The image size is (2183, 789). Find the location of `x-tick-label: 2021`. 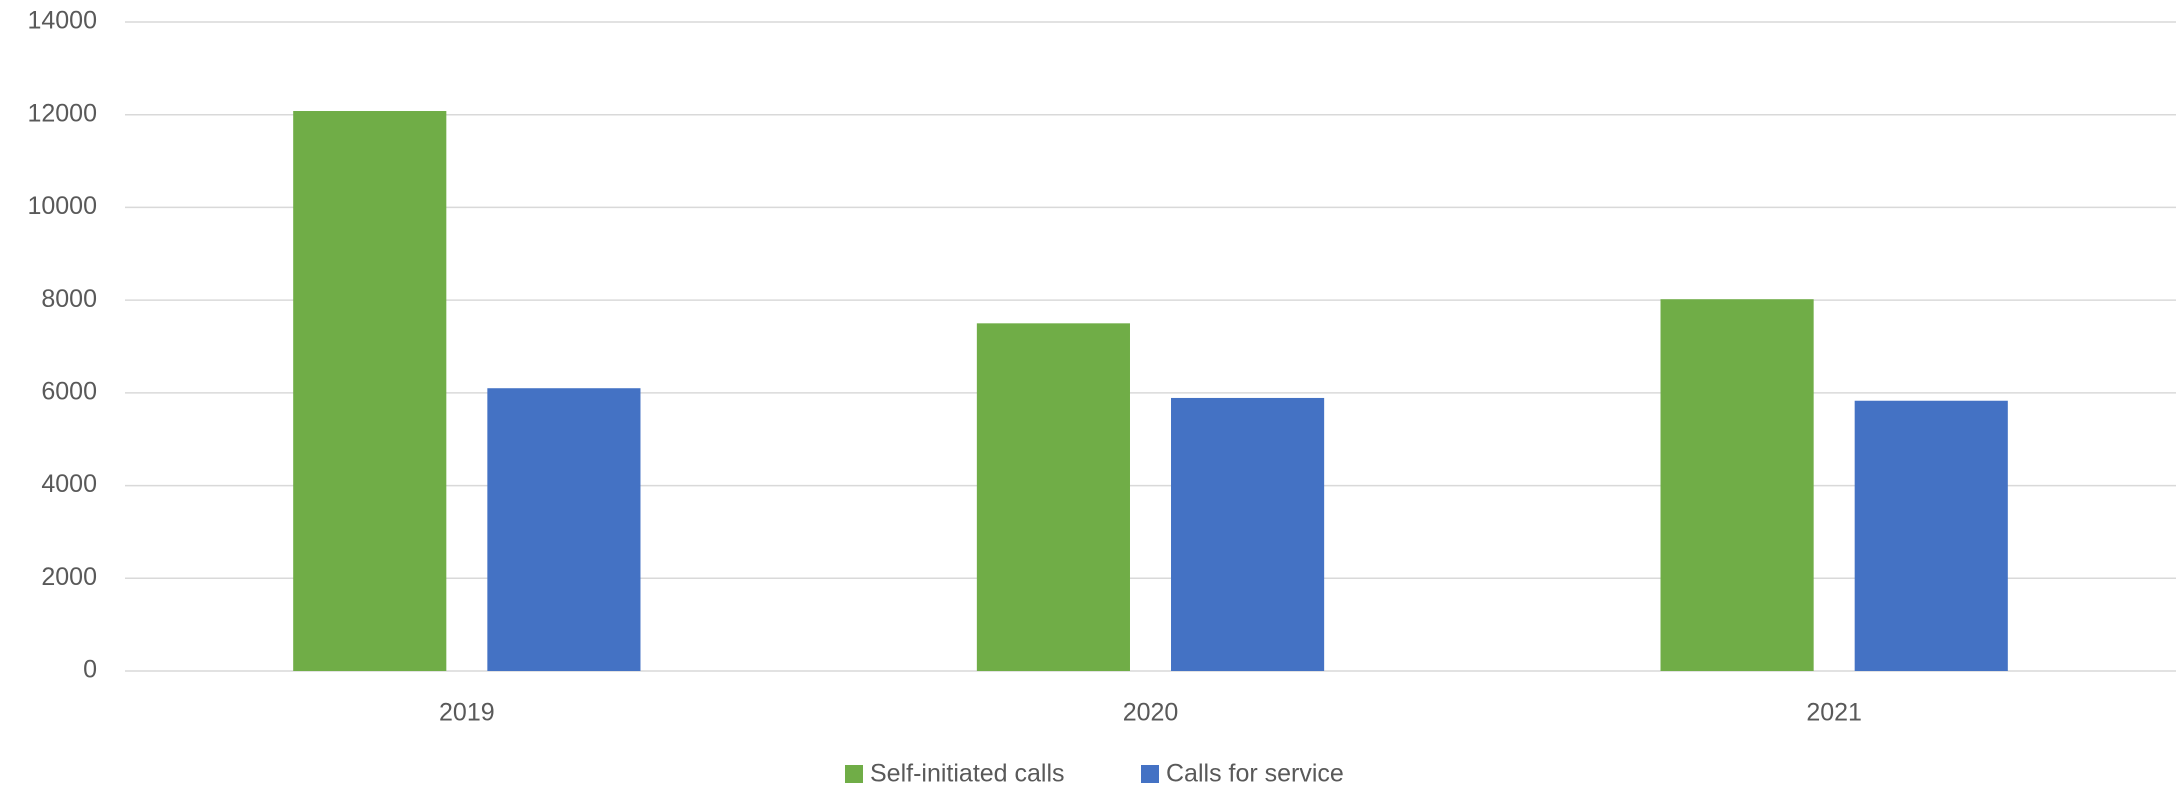

x-tick-label: 2021 is located at coordinates (1834, 713).